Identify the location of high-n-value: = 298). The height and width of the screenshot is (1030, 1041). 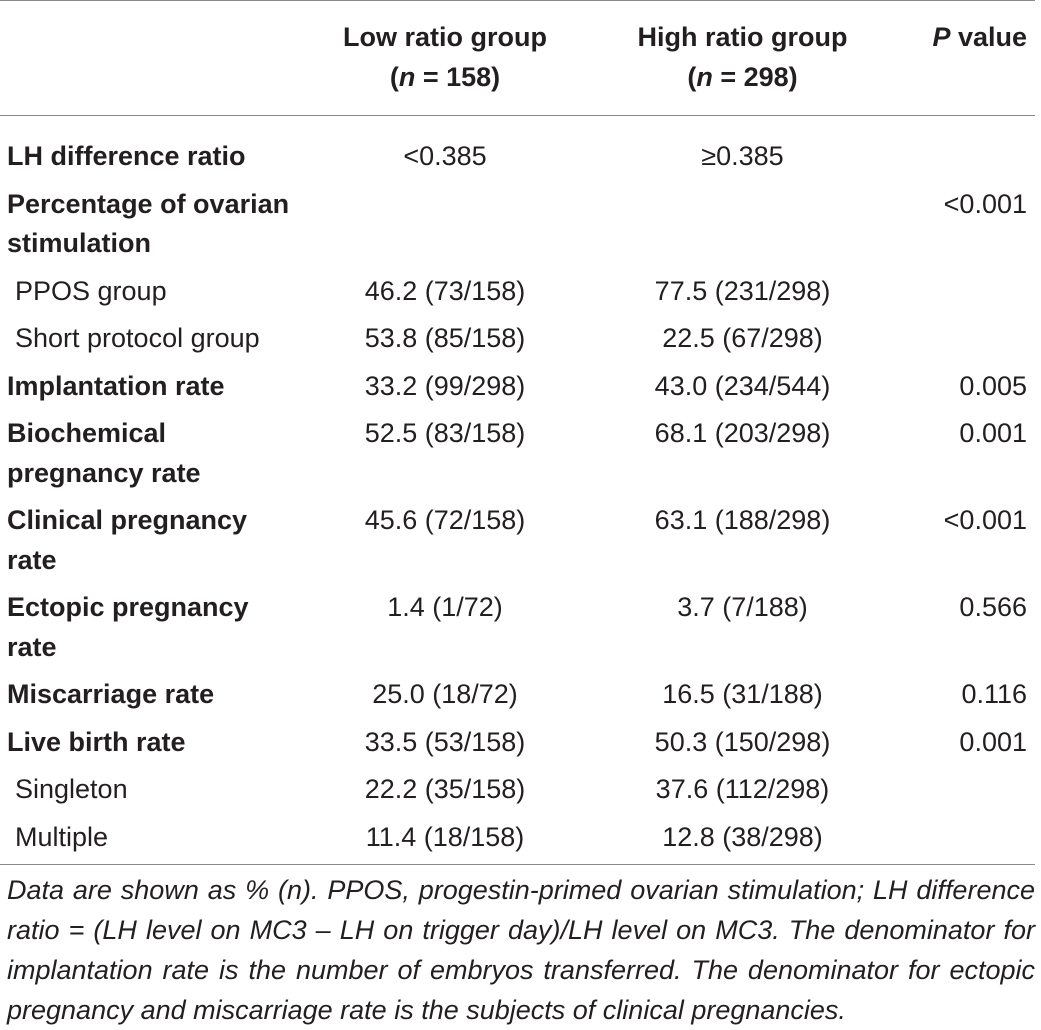
(755, 76).